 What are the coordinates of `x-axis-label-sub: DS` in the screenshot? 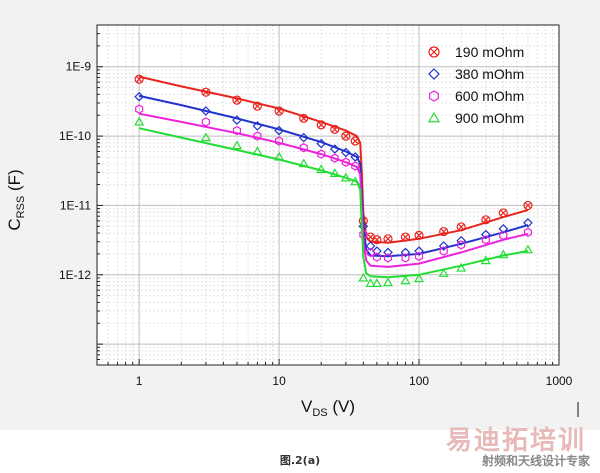 It's located at (319, 413).